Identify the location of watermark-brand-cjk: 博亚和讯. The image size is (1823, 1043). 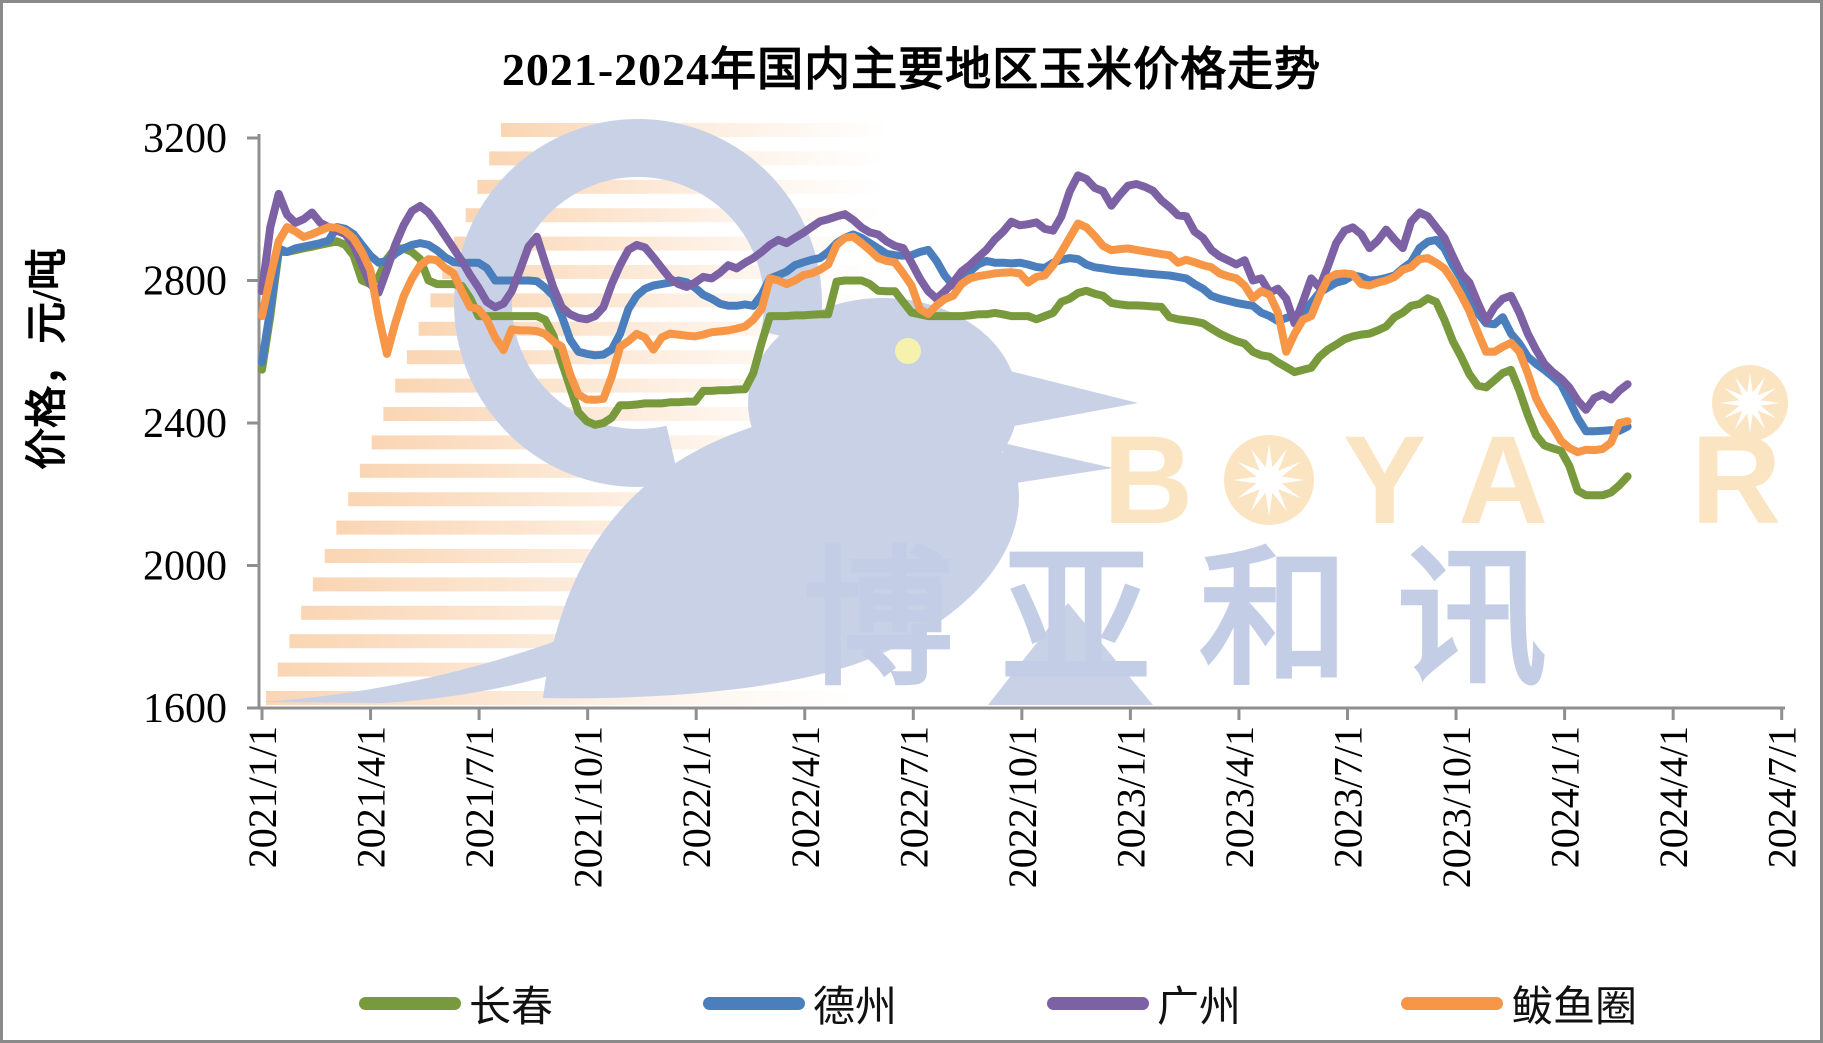
(1199, 619).